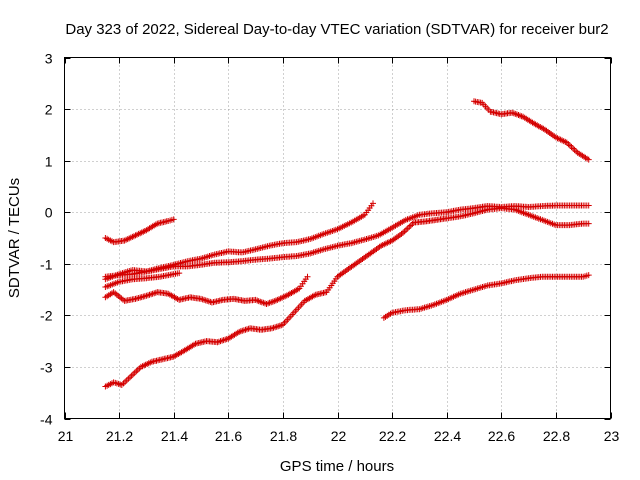  What do you see at coordinates (49, 110) in the screenshot?
I see `y-tick-label: 2` at bounding box center [49, 110].